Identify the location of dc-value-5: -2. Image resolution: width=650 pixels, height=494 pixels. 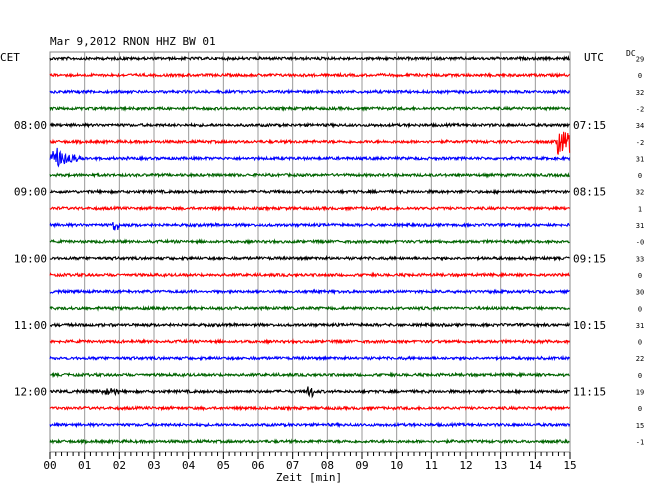
(640, 143).